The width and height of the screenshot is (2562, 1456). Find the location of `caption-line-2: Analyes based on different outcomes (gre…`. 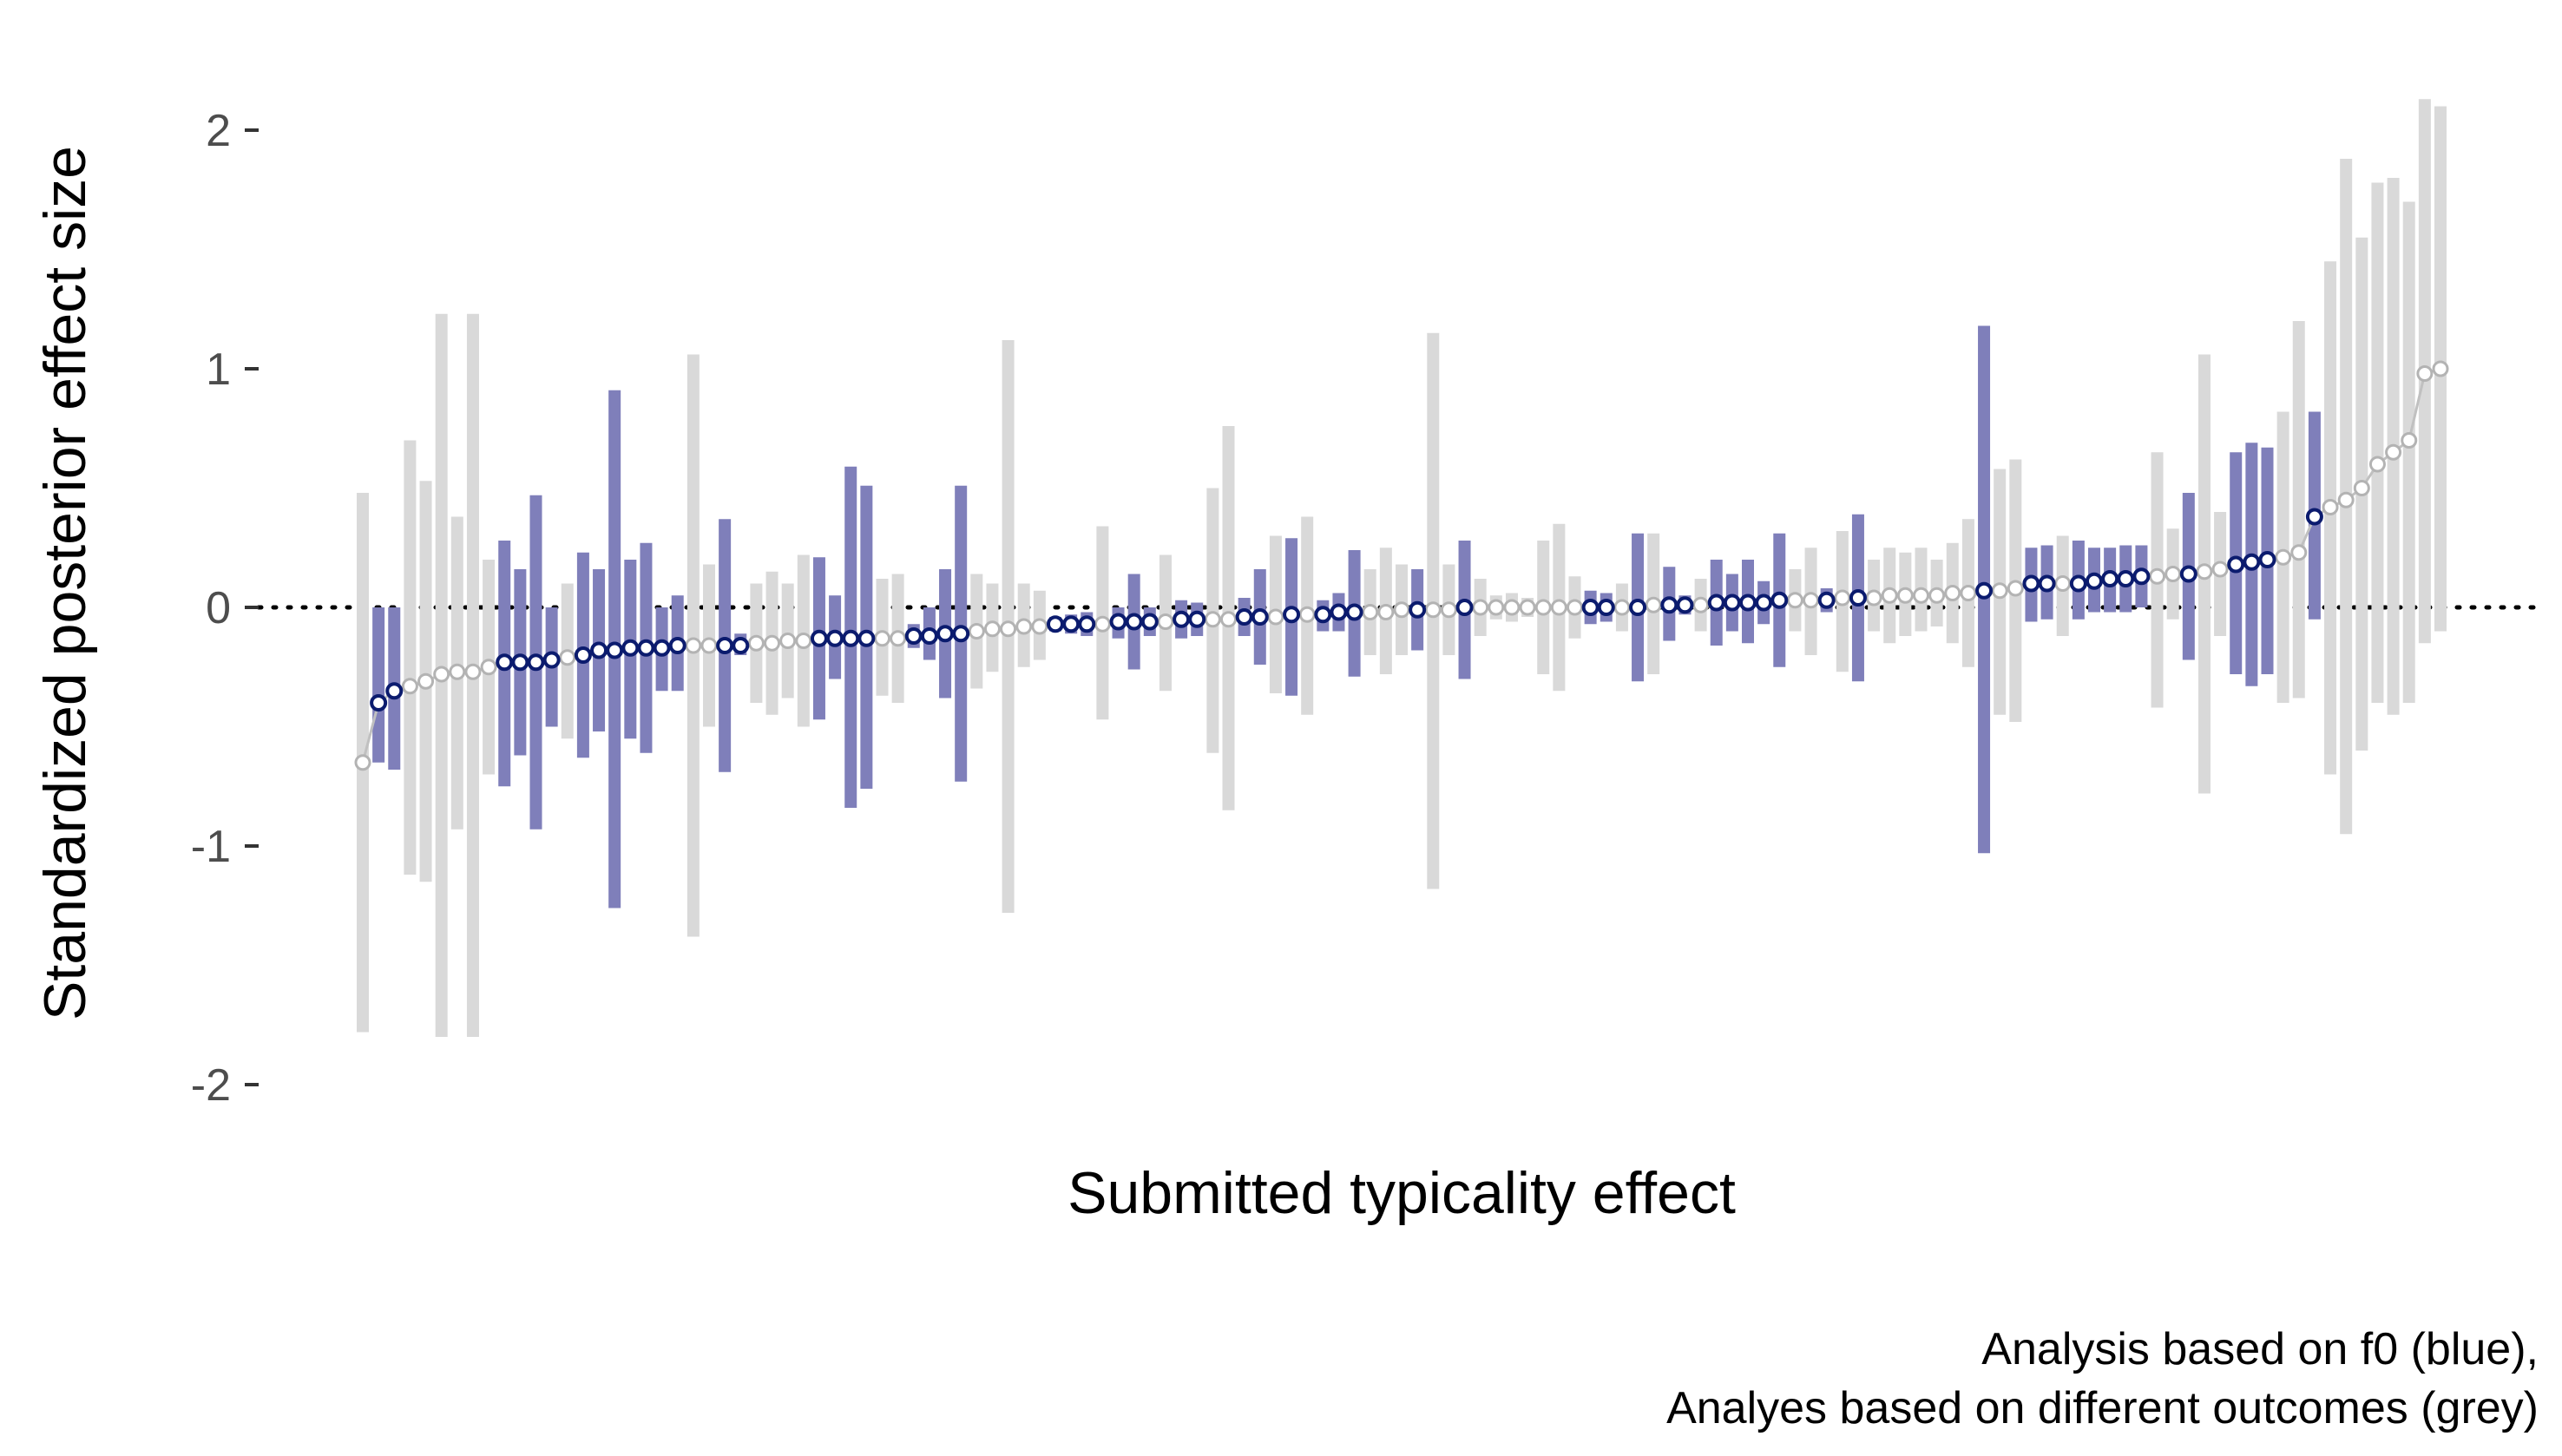

caption-line-2: Analyes based on different outcomes (gre… is located at coordinates (2102, 1408).